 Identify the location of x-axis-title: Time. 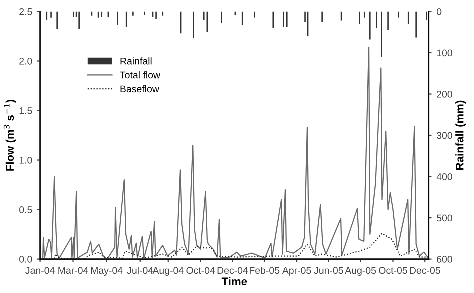
(235, 281).